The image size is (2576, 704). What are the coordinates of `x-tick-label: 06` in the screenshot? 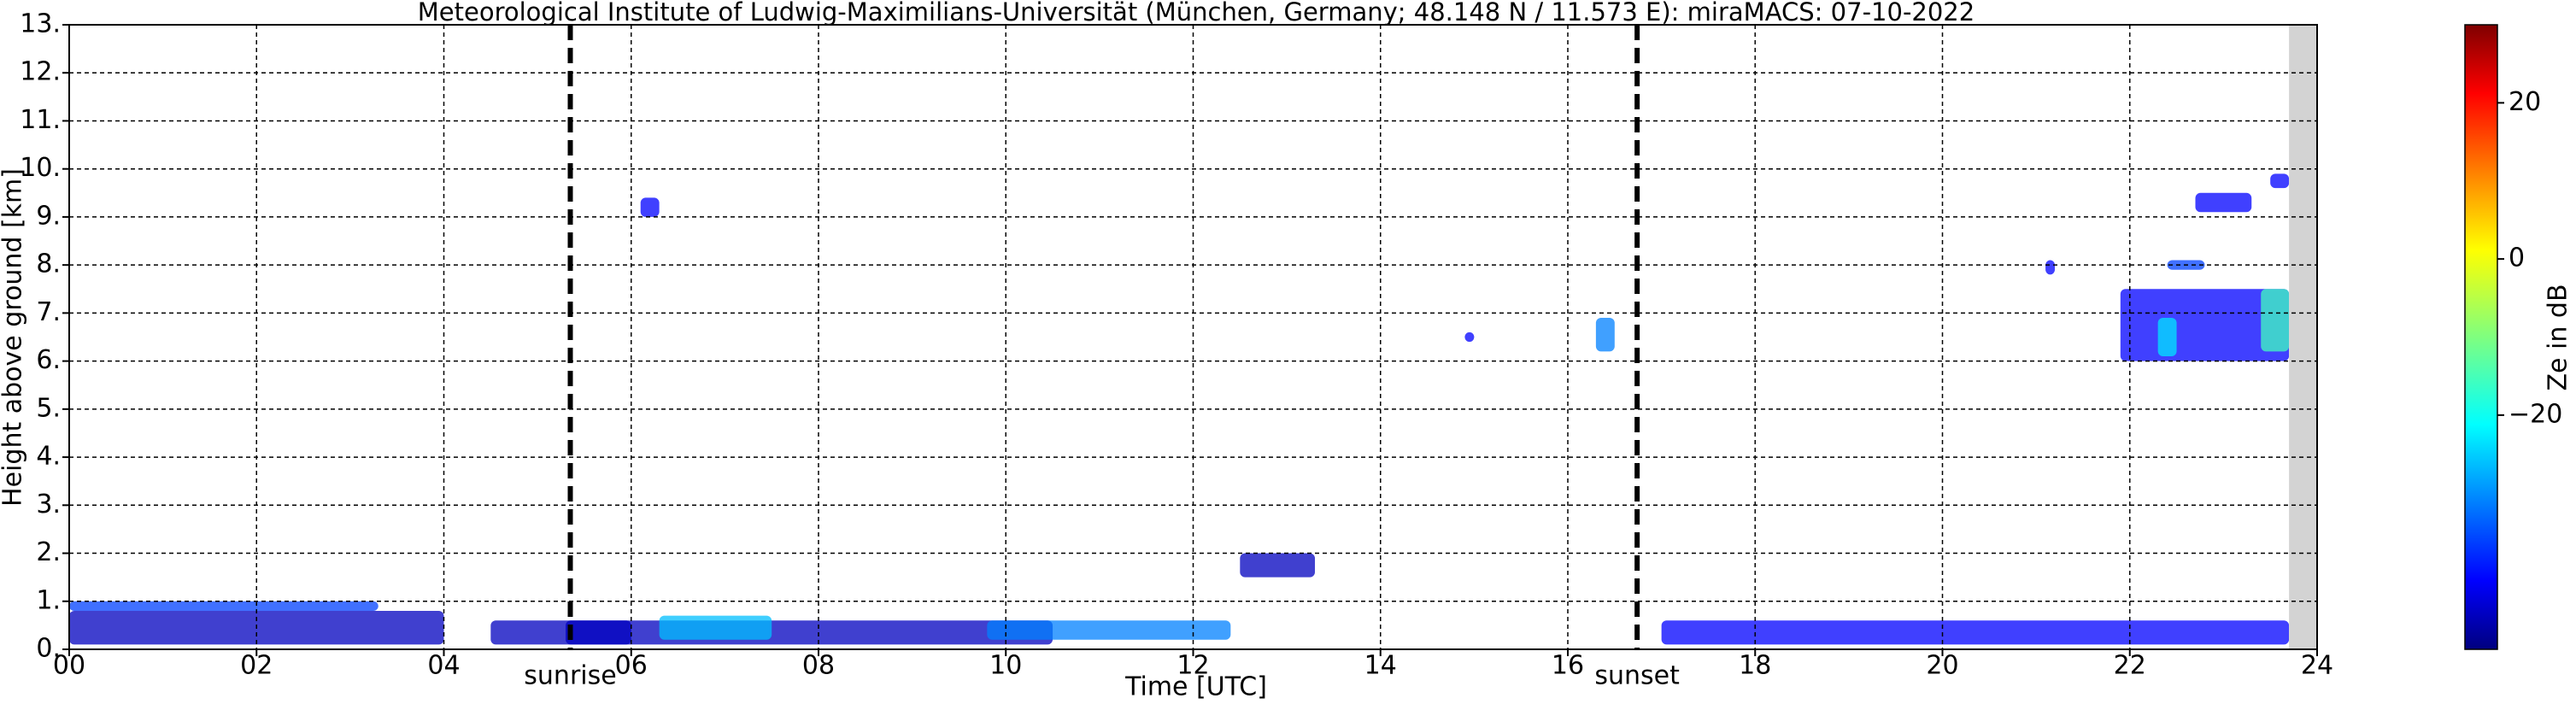 It's located at (631, 666).